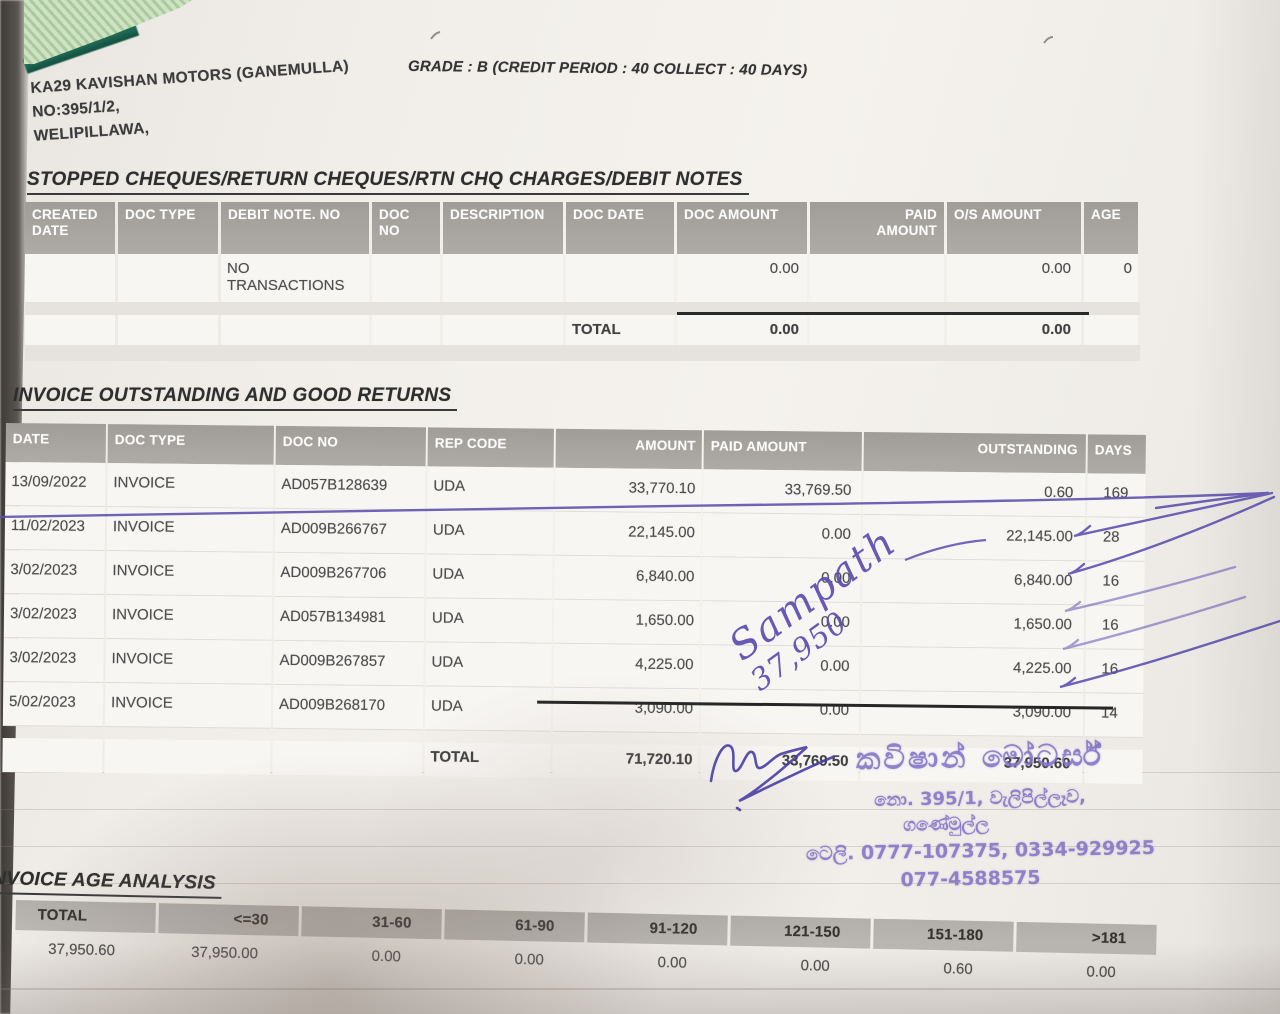 The height and width of the screenshot is (1014, 1280). Describe the element at coordinates (490, 447) in the screenshot. I see `col-rep-code: REP CODE` at that location.